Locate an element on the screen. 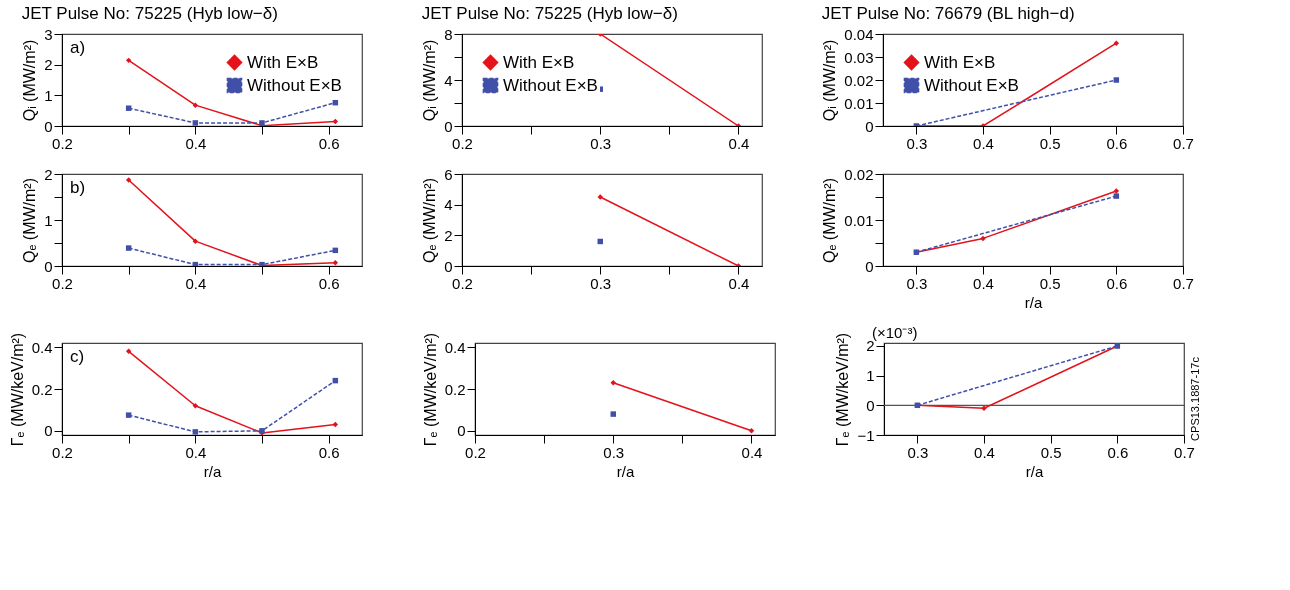 Image resolution: width=1290 pixels, height=590 pixels. annotation: b) is located at coordinates (78, 187).